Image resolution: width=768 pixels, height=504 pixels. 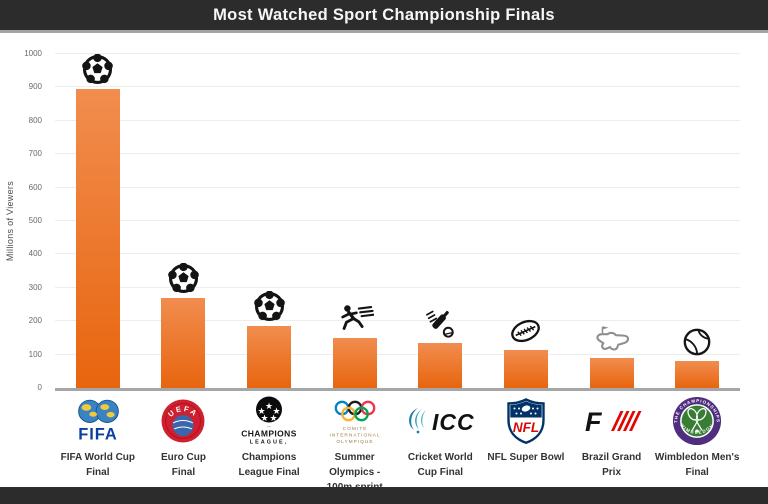 I want to click on category-label: Euro Cup Final, so click(x=183, y=465).